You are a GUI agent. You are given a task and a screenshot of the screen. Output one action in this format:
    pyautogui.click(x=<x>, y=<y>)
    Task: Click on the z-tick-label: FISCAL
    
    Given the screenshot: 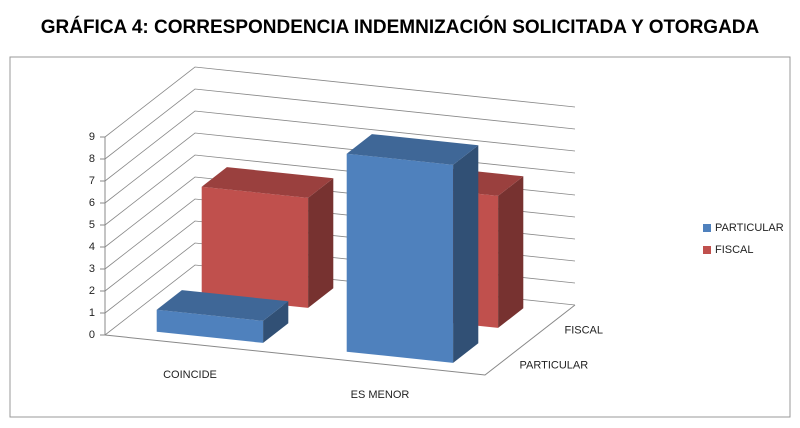 What is the action you would take?
    pyautogui.click(x=584, y=330)
    